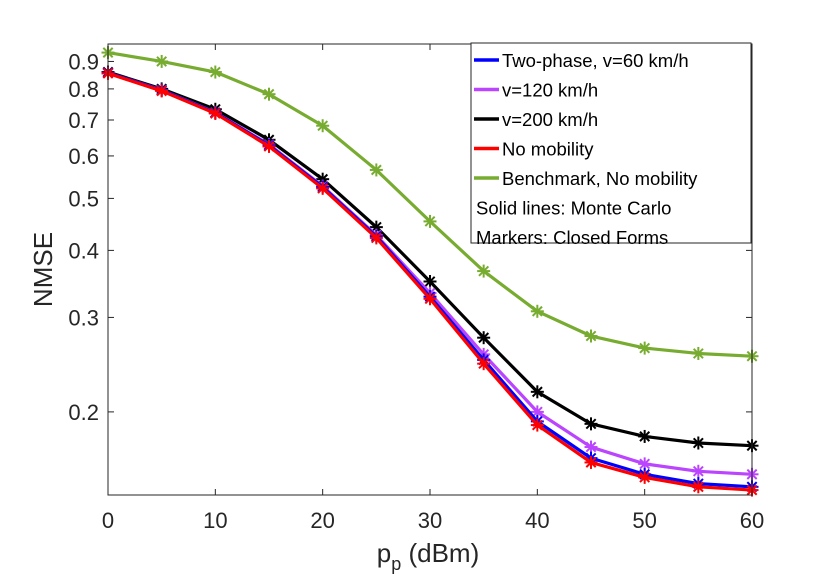 Image resolution: width=830 pixels, height=586 pixels. I want to click on legend-entry: Two-phase, v=60 km/h, so click(595, 60).